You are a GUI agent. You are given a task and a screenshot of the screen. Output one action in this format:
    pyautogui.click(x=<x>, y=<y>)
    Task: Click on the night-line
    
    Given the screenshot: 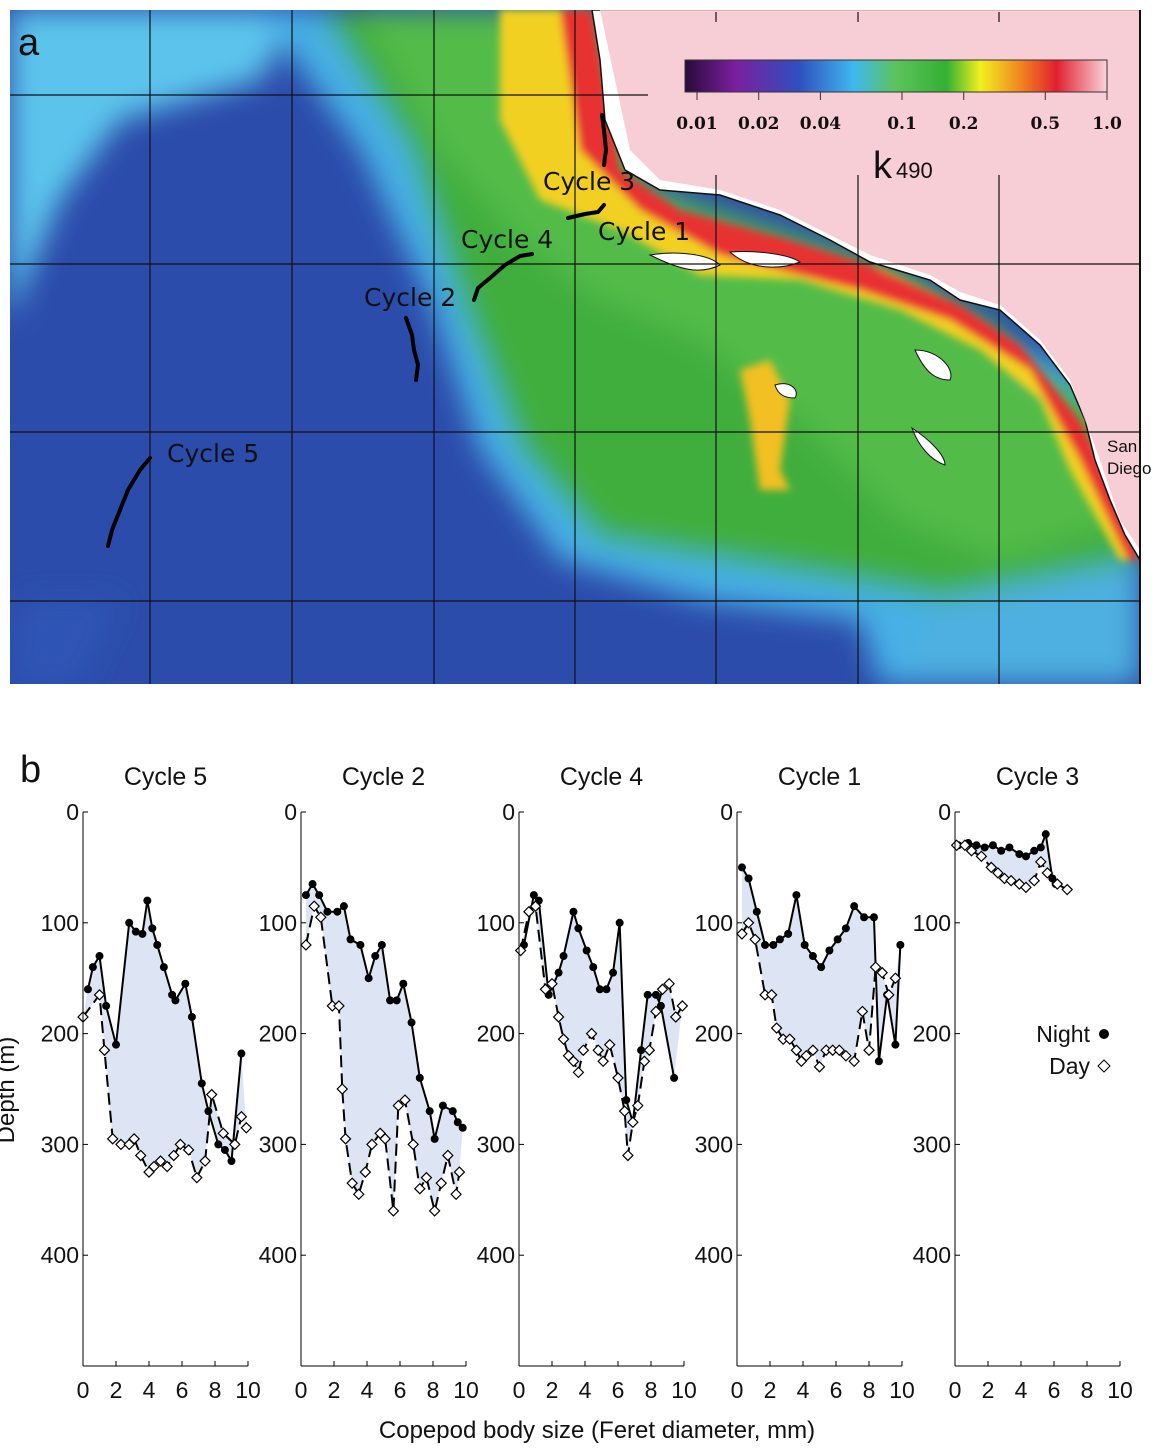 What is the action you would take?
    pyautogui.click(x=164, y=1032)
    